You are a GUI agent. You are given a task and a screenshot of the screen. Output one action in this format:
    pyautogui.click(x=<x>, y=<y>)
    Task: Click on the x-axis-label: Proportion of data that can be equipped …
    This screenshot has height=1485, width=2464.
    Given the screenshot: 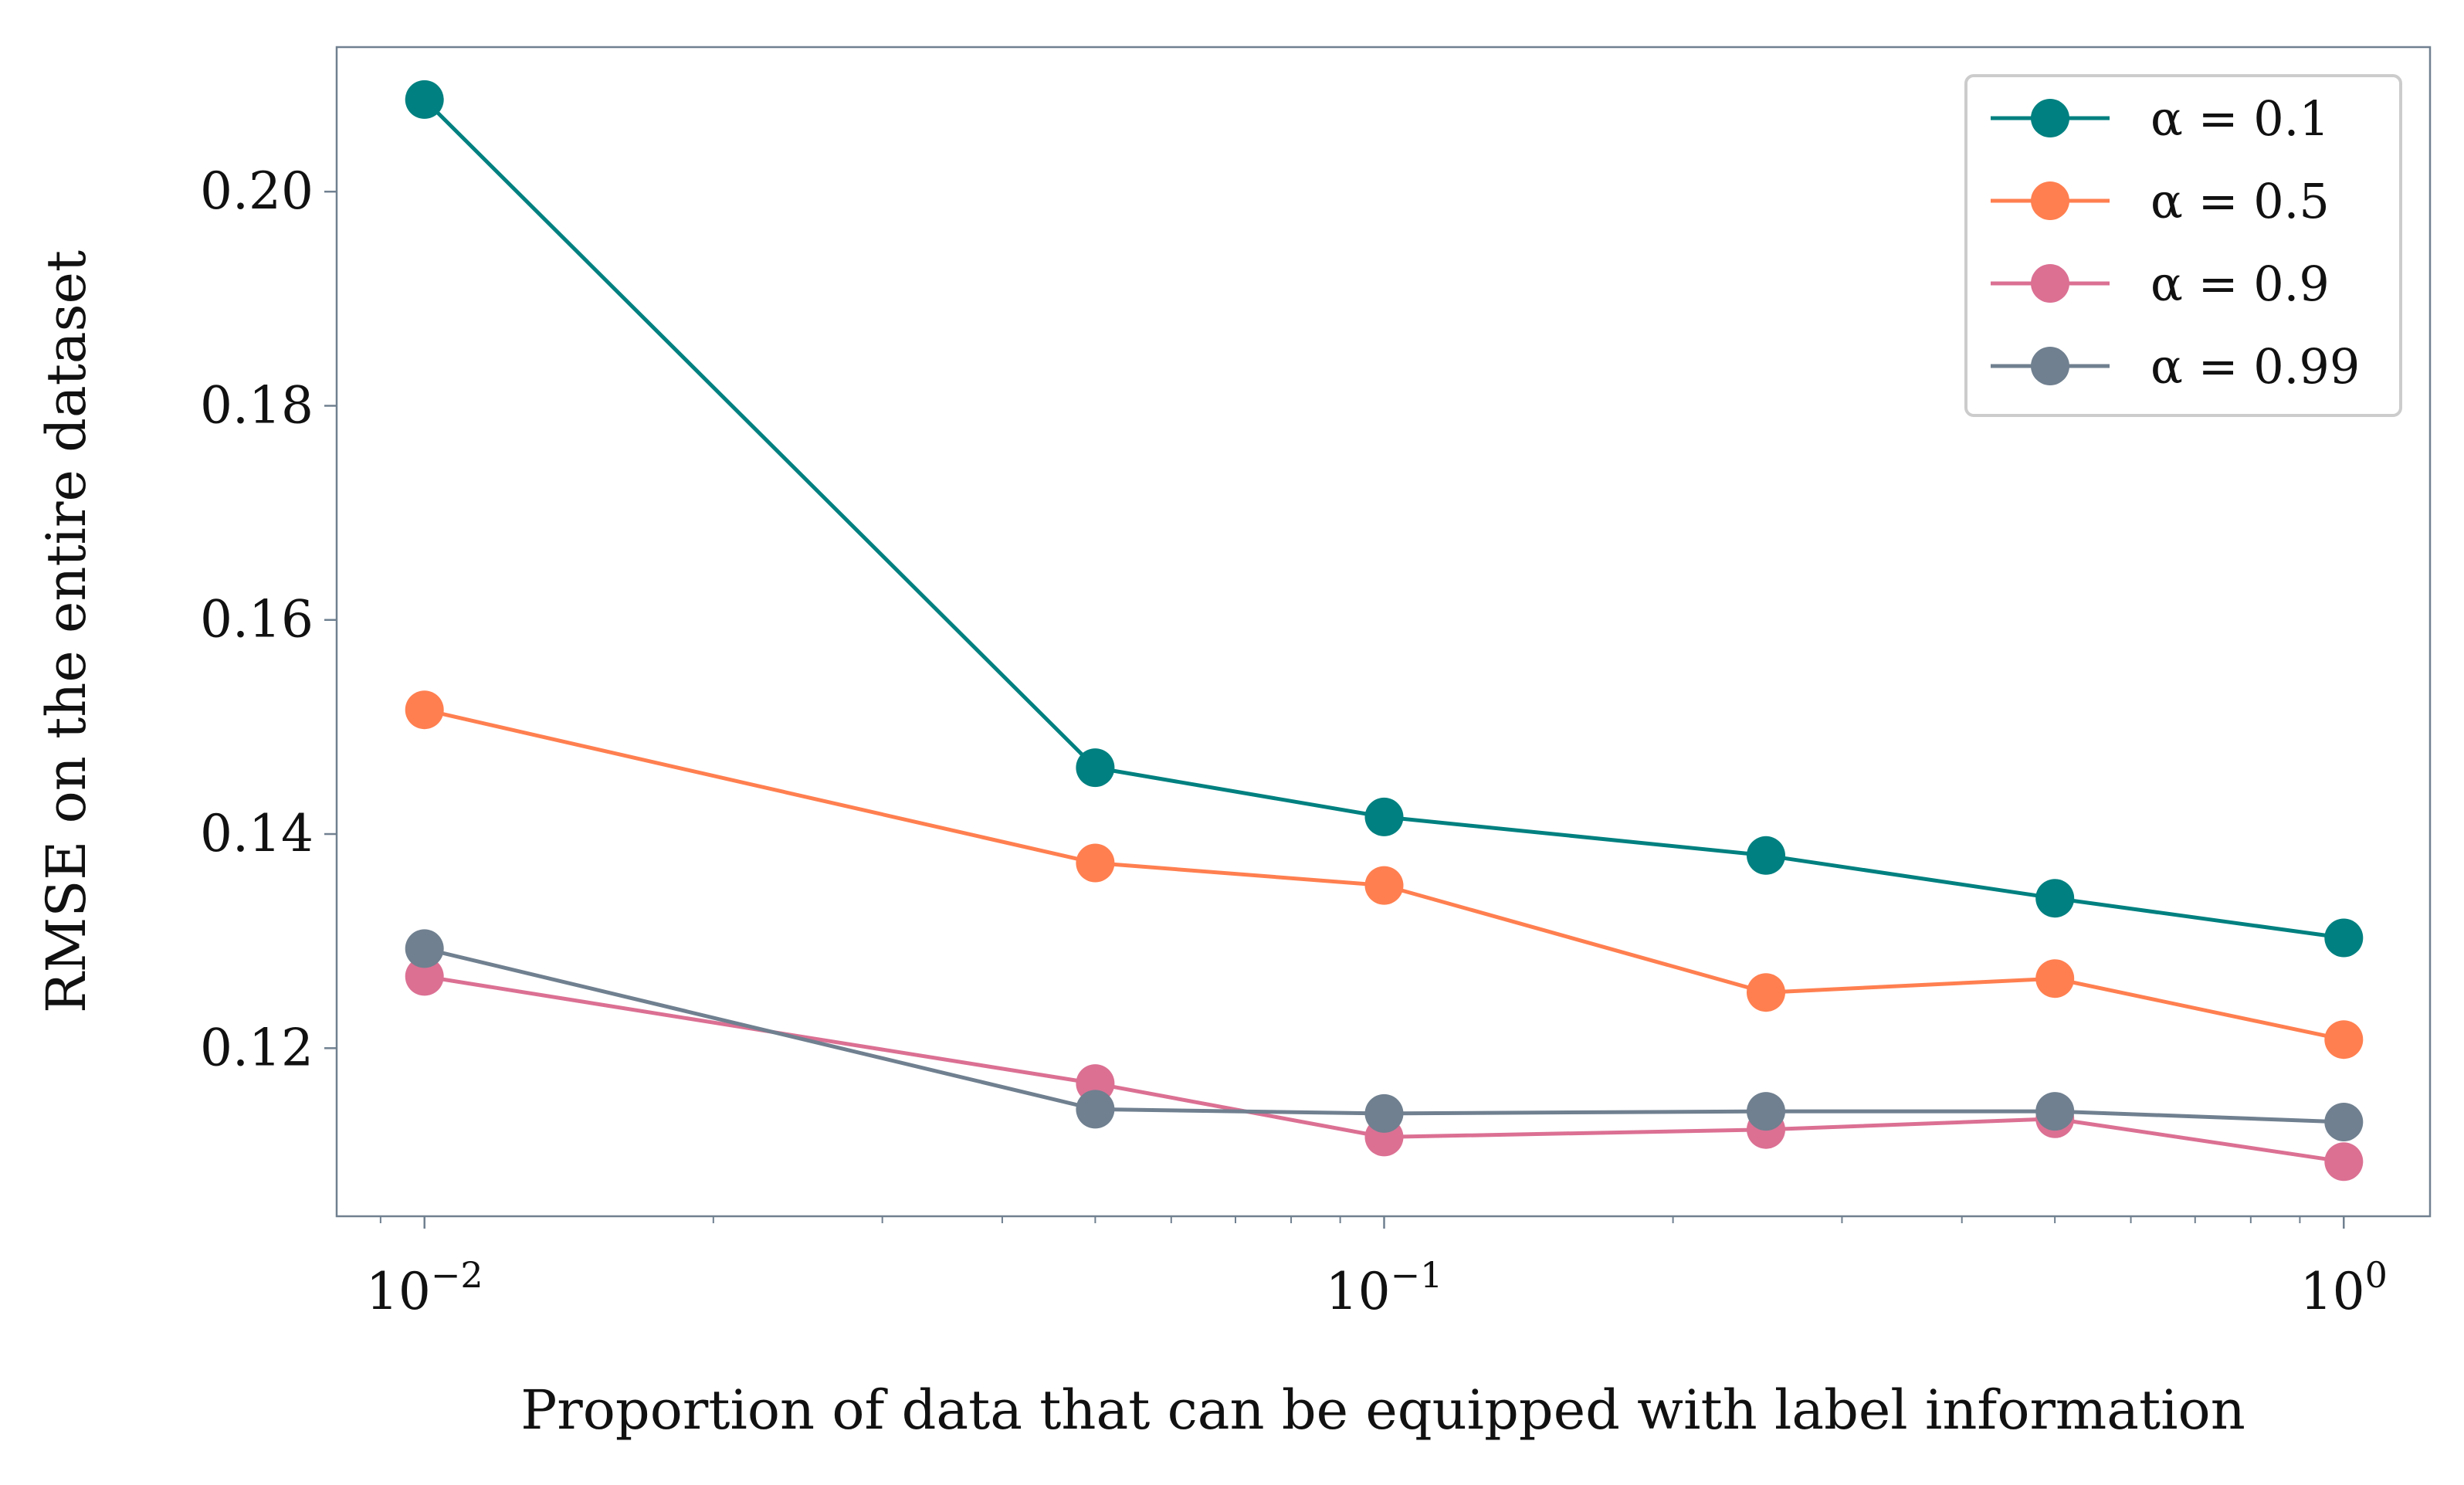 What is the action you would take?
    pyautogui.click(x=1382, y=1410)
    